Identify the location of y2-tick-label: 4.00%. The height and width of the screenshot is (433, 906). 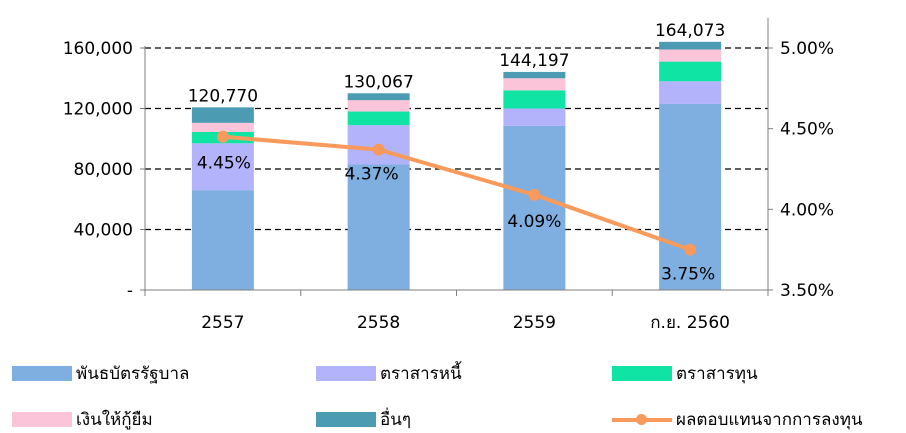
(807, 210).